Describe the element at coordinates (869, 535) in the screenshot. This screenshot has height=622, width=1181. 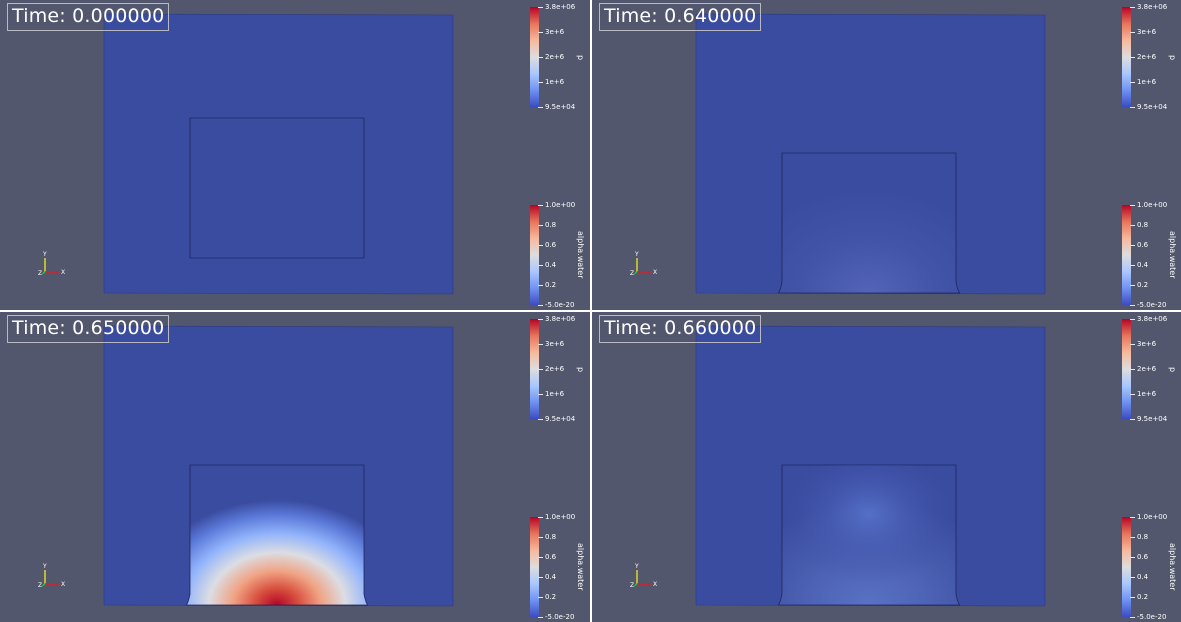
I see `residual-pressure-glow` at that location.